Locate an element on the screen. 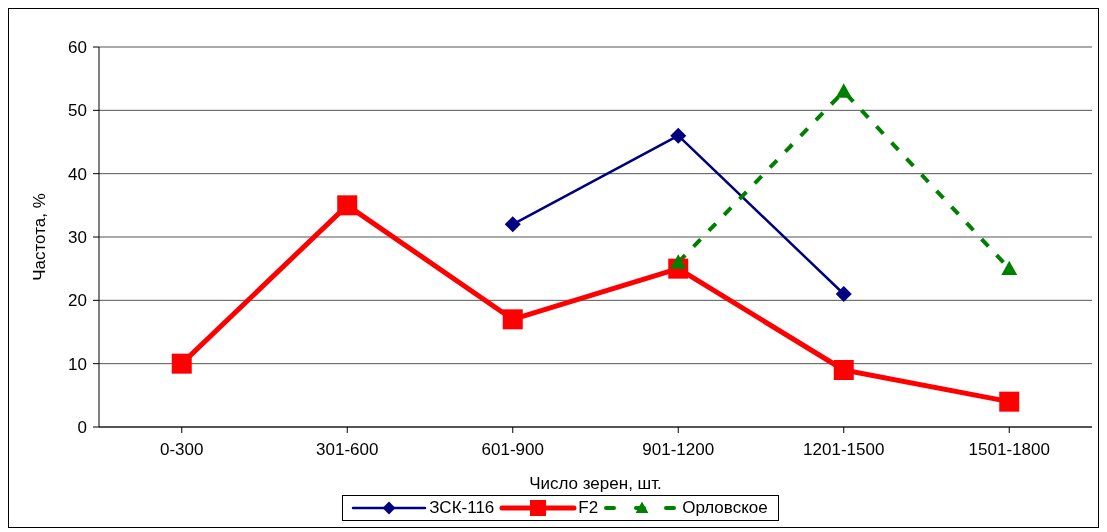  legend-label: Орловское is located at coordinates (725, 508).